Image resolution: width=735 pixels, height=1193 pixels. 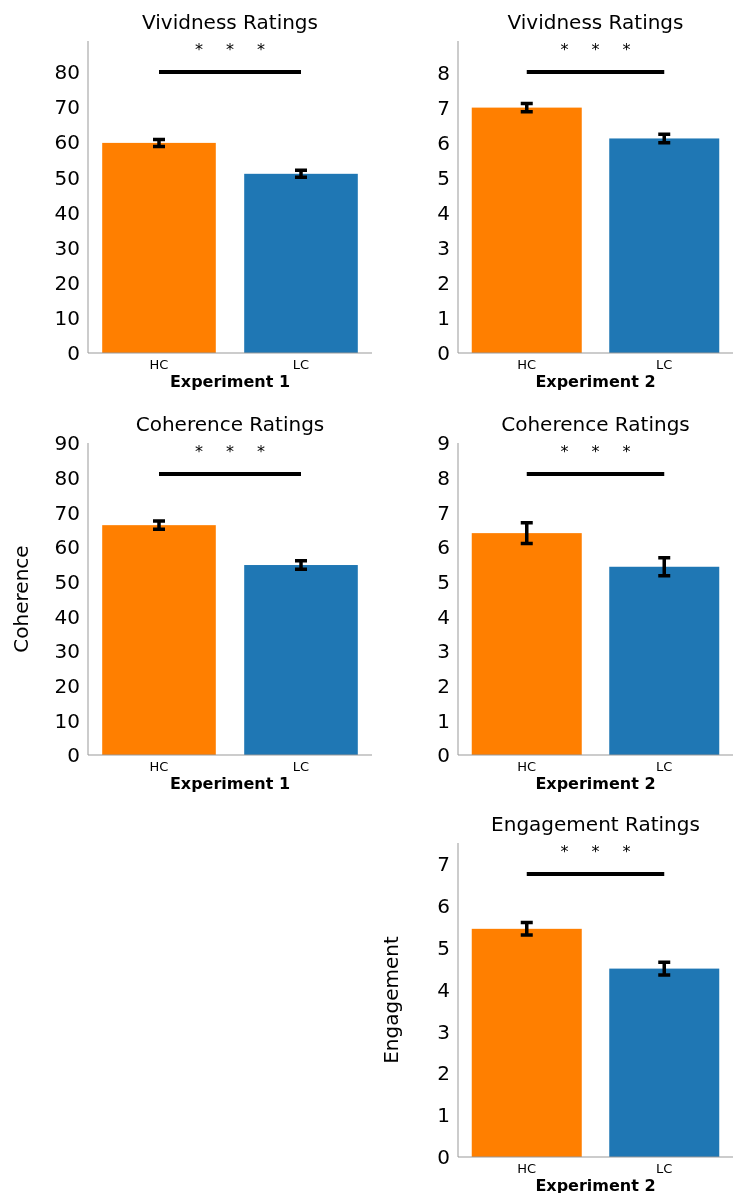 What do you see at coordinates (21, 599) in the screenshot?
I see `y-axis-title: Coherence` at bounding box center [21, 599].